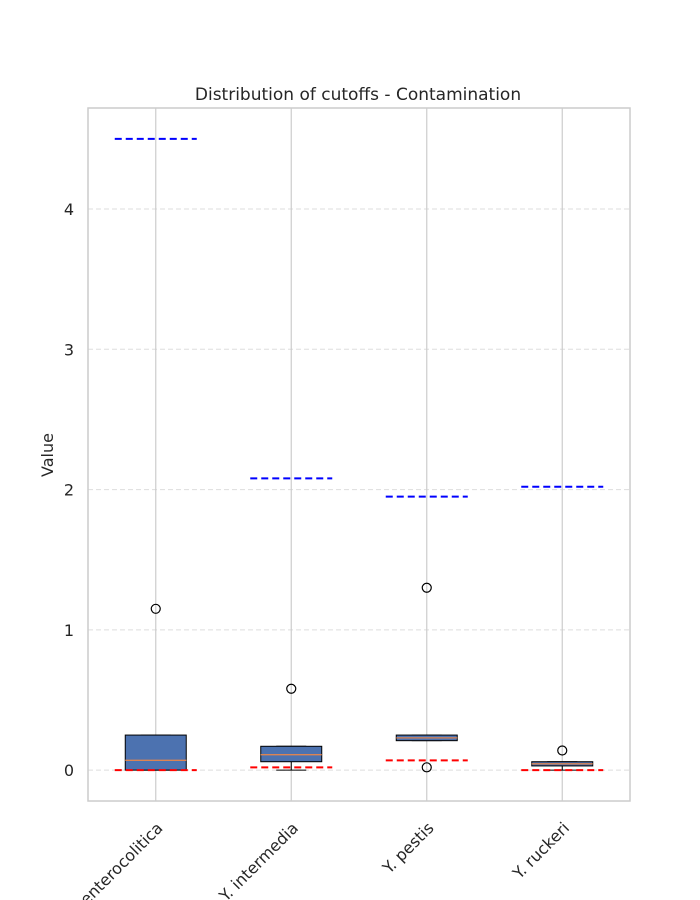  Describe the element at coordinates (358, 95) in the screenshot. I see `chart-title: Distribution of cutoffs - Contamination` at that location.